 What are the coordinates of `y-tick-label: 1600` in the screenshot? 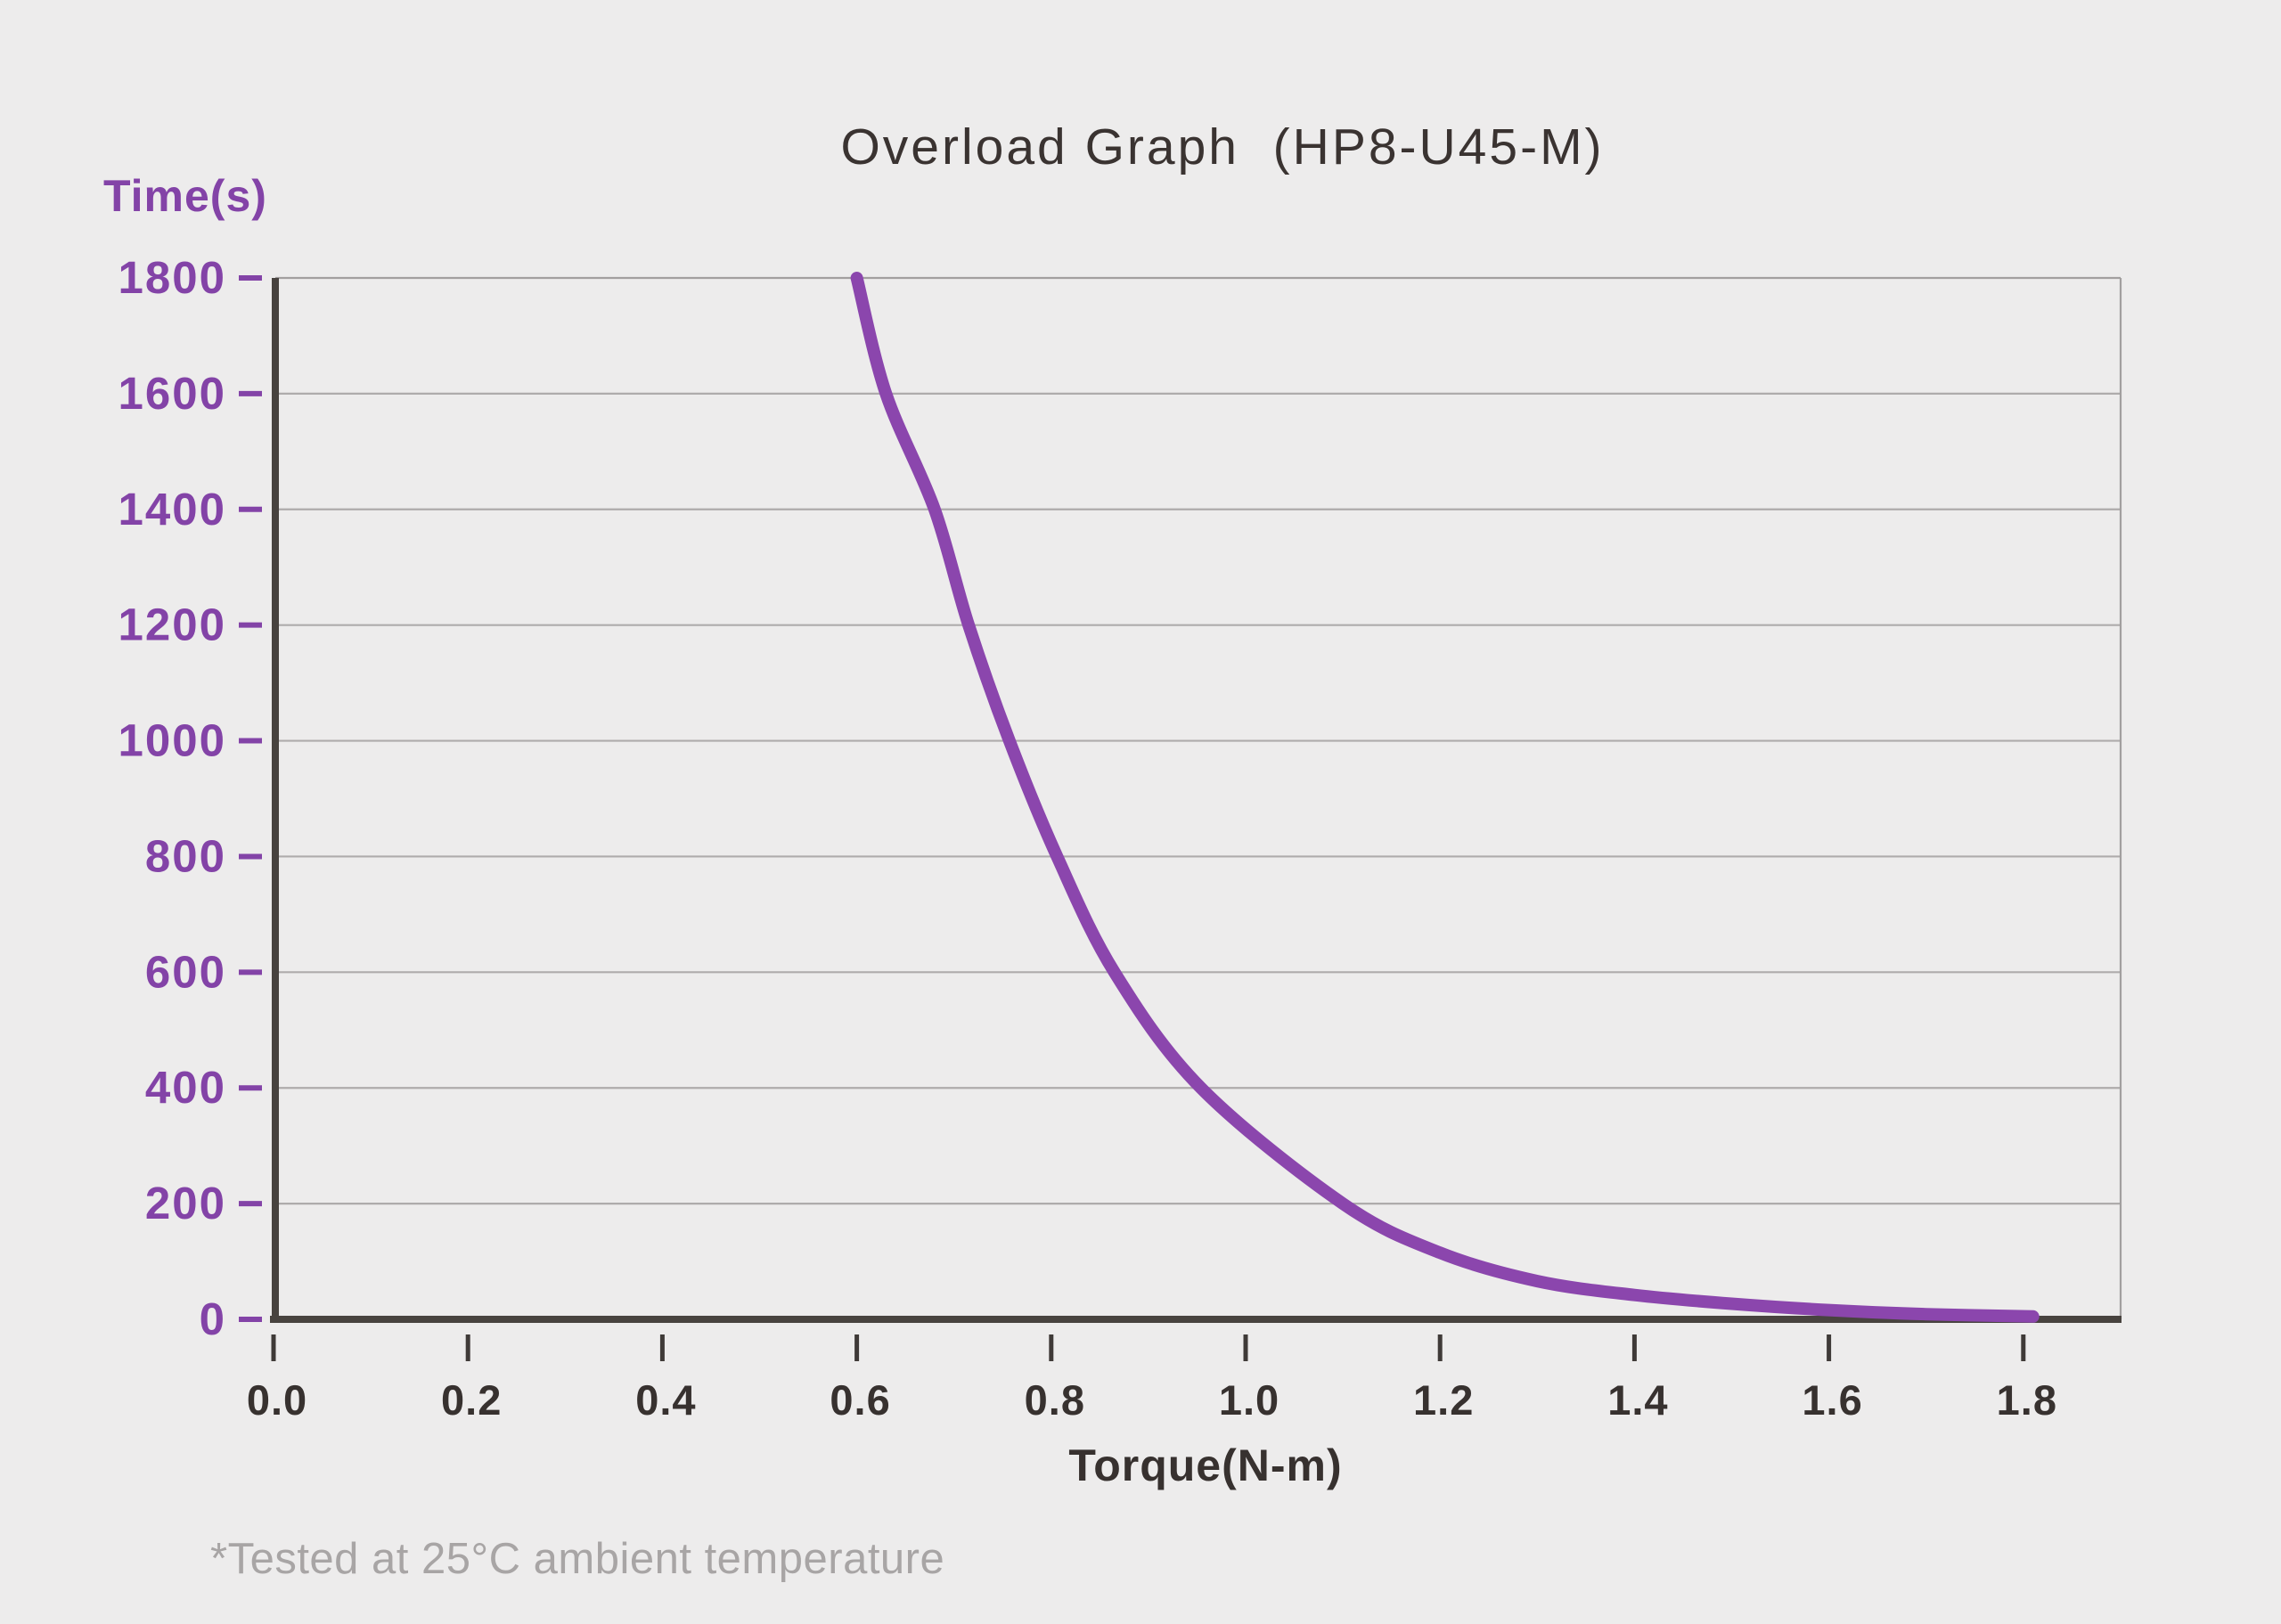 It's located at (172, 393).